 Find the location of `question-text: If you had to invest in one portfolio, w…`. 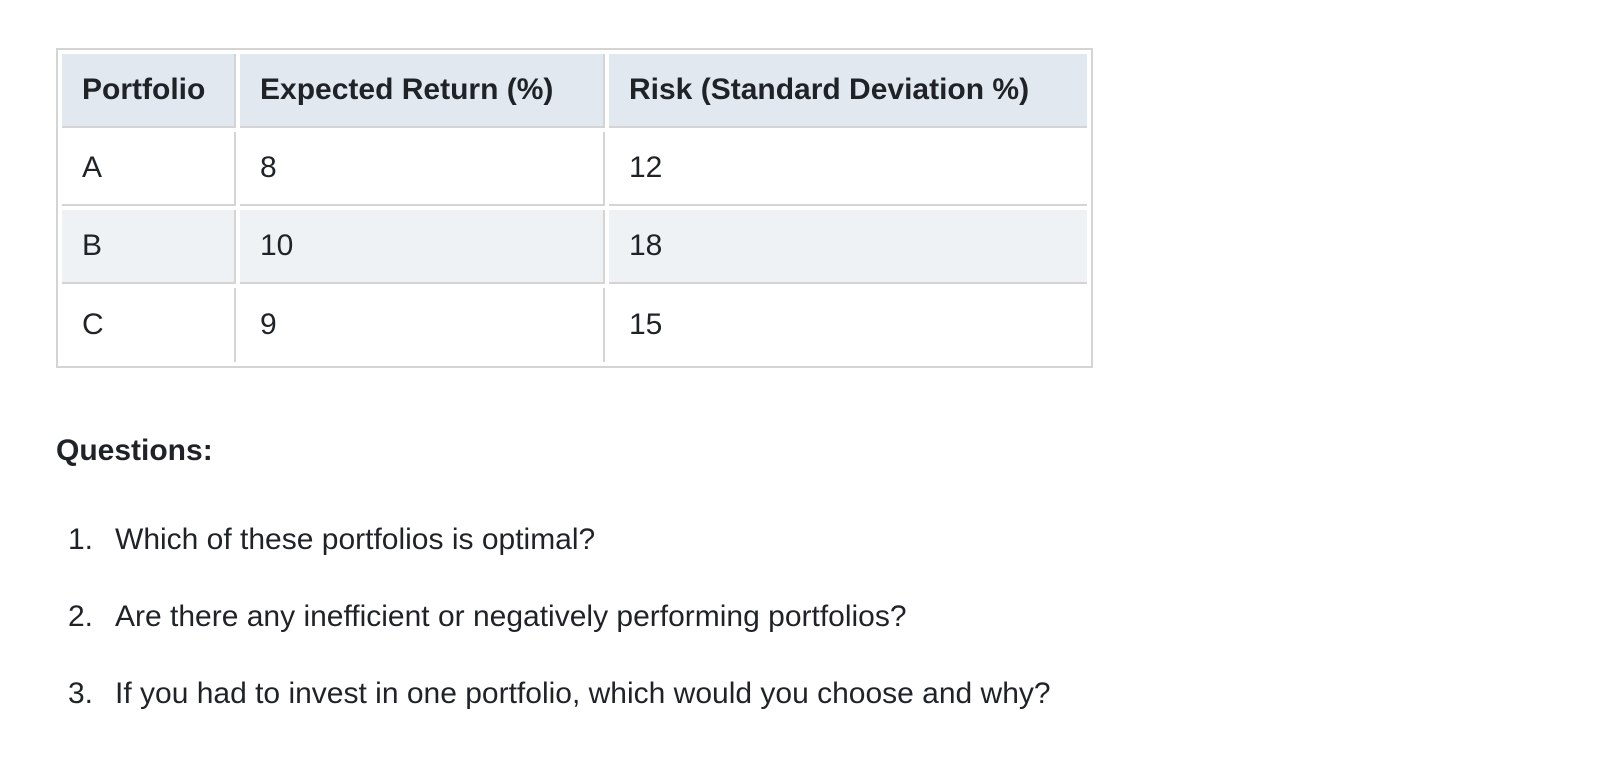

question-text: If you had to invest in one portfolio, w… is located at coordinates (583, 693).